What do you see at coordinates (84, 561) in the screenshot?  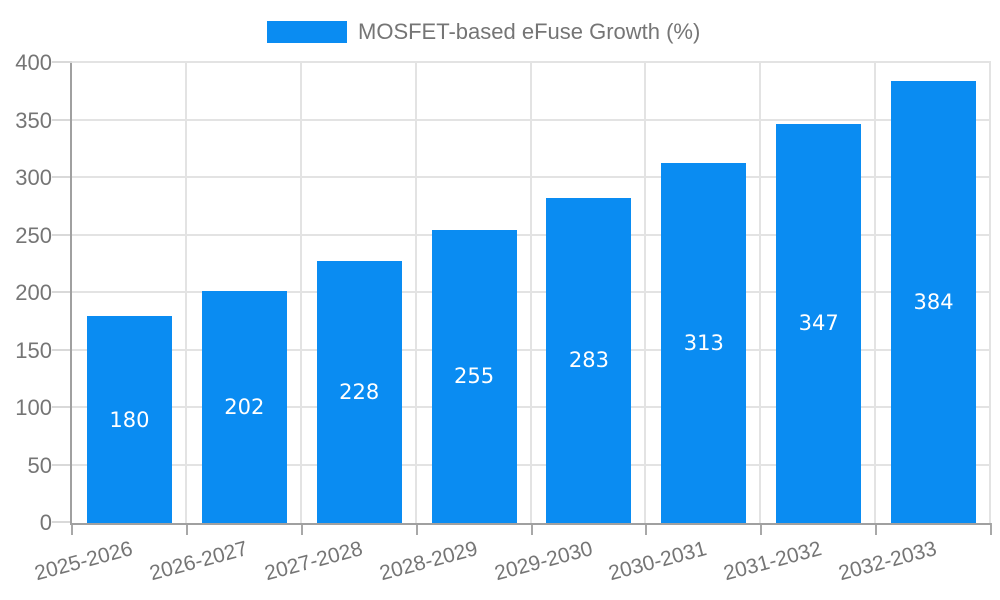 I see `x-axis-category-label: 2025-2026` at bounding box center [84, 561].